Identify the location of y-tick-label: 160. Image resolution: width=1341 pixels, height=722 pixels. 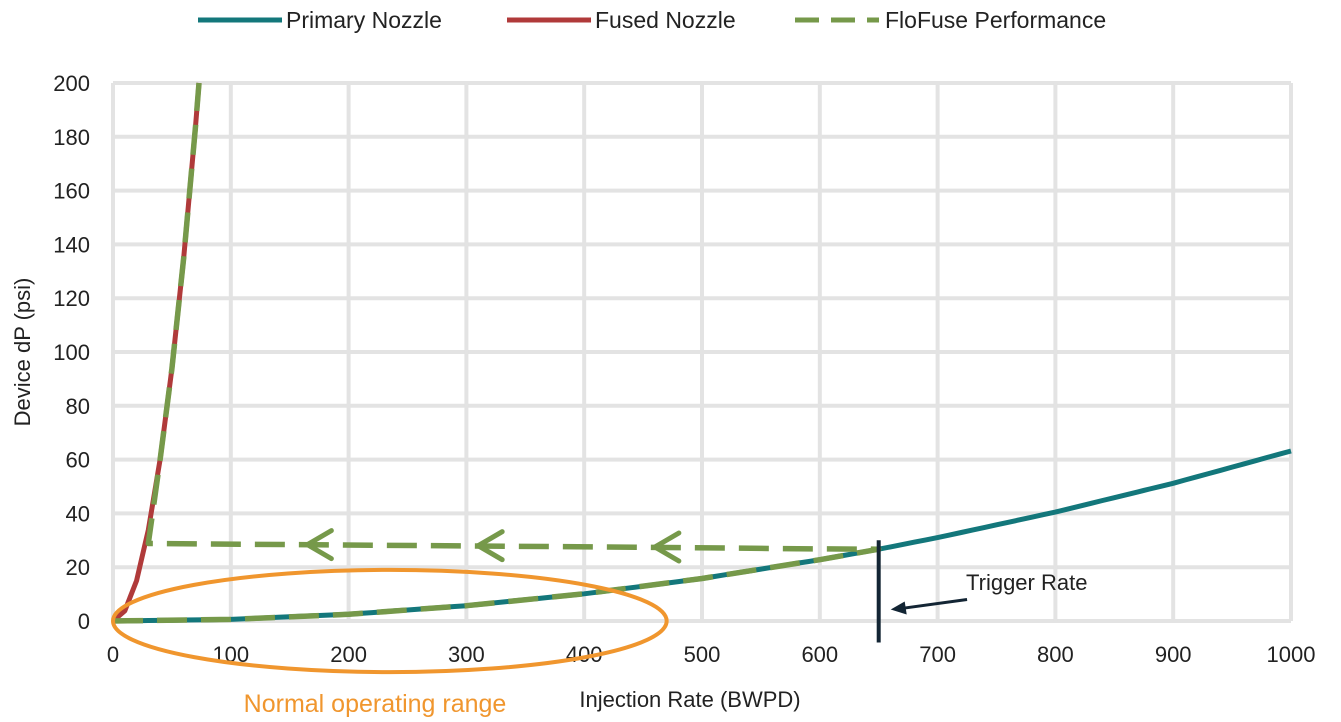
(71, 191).